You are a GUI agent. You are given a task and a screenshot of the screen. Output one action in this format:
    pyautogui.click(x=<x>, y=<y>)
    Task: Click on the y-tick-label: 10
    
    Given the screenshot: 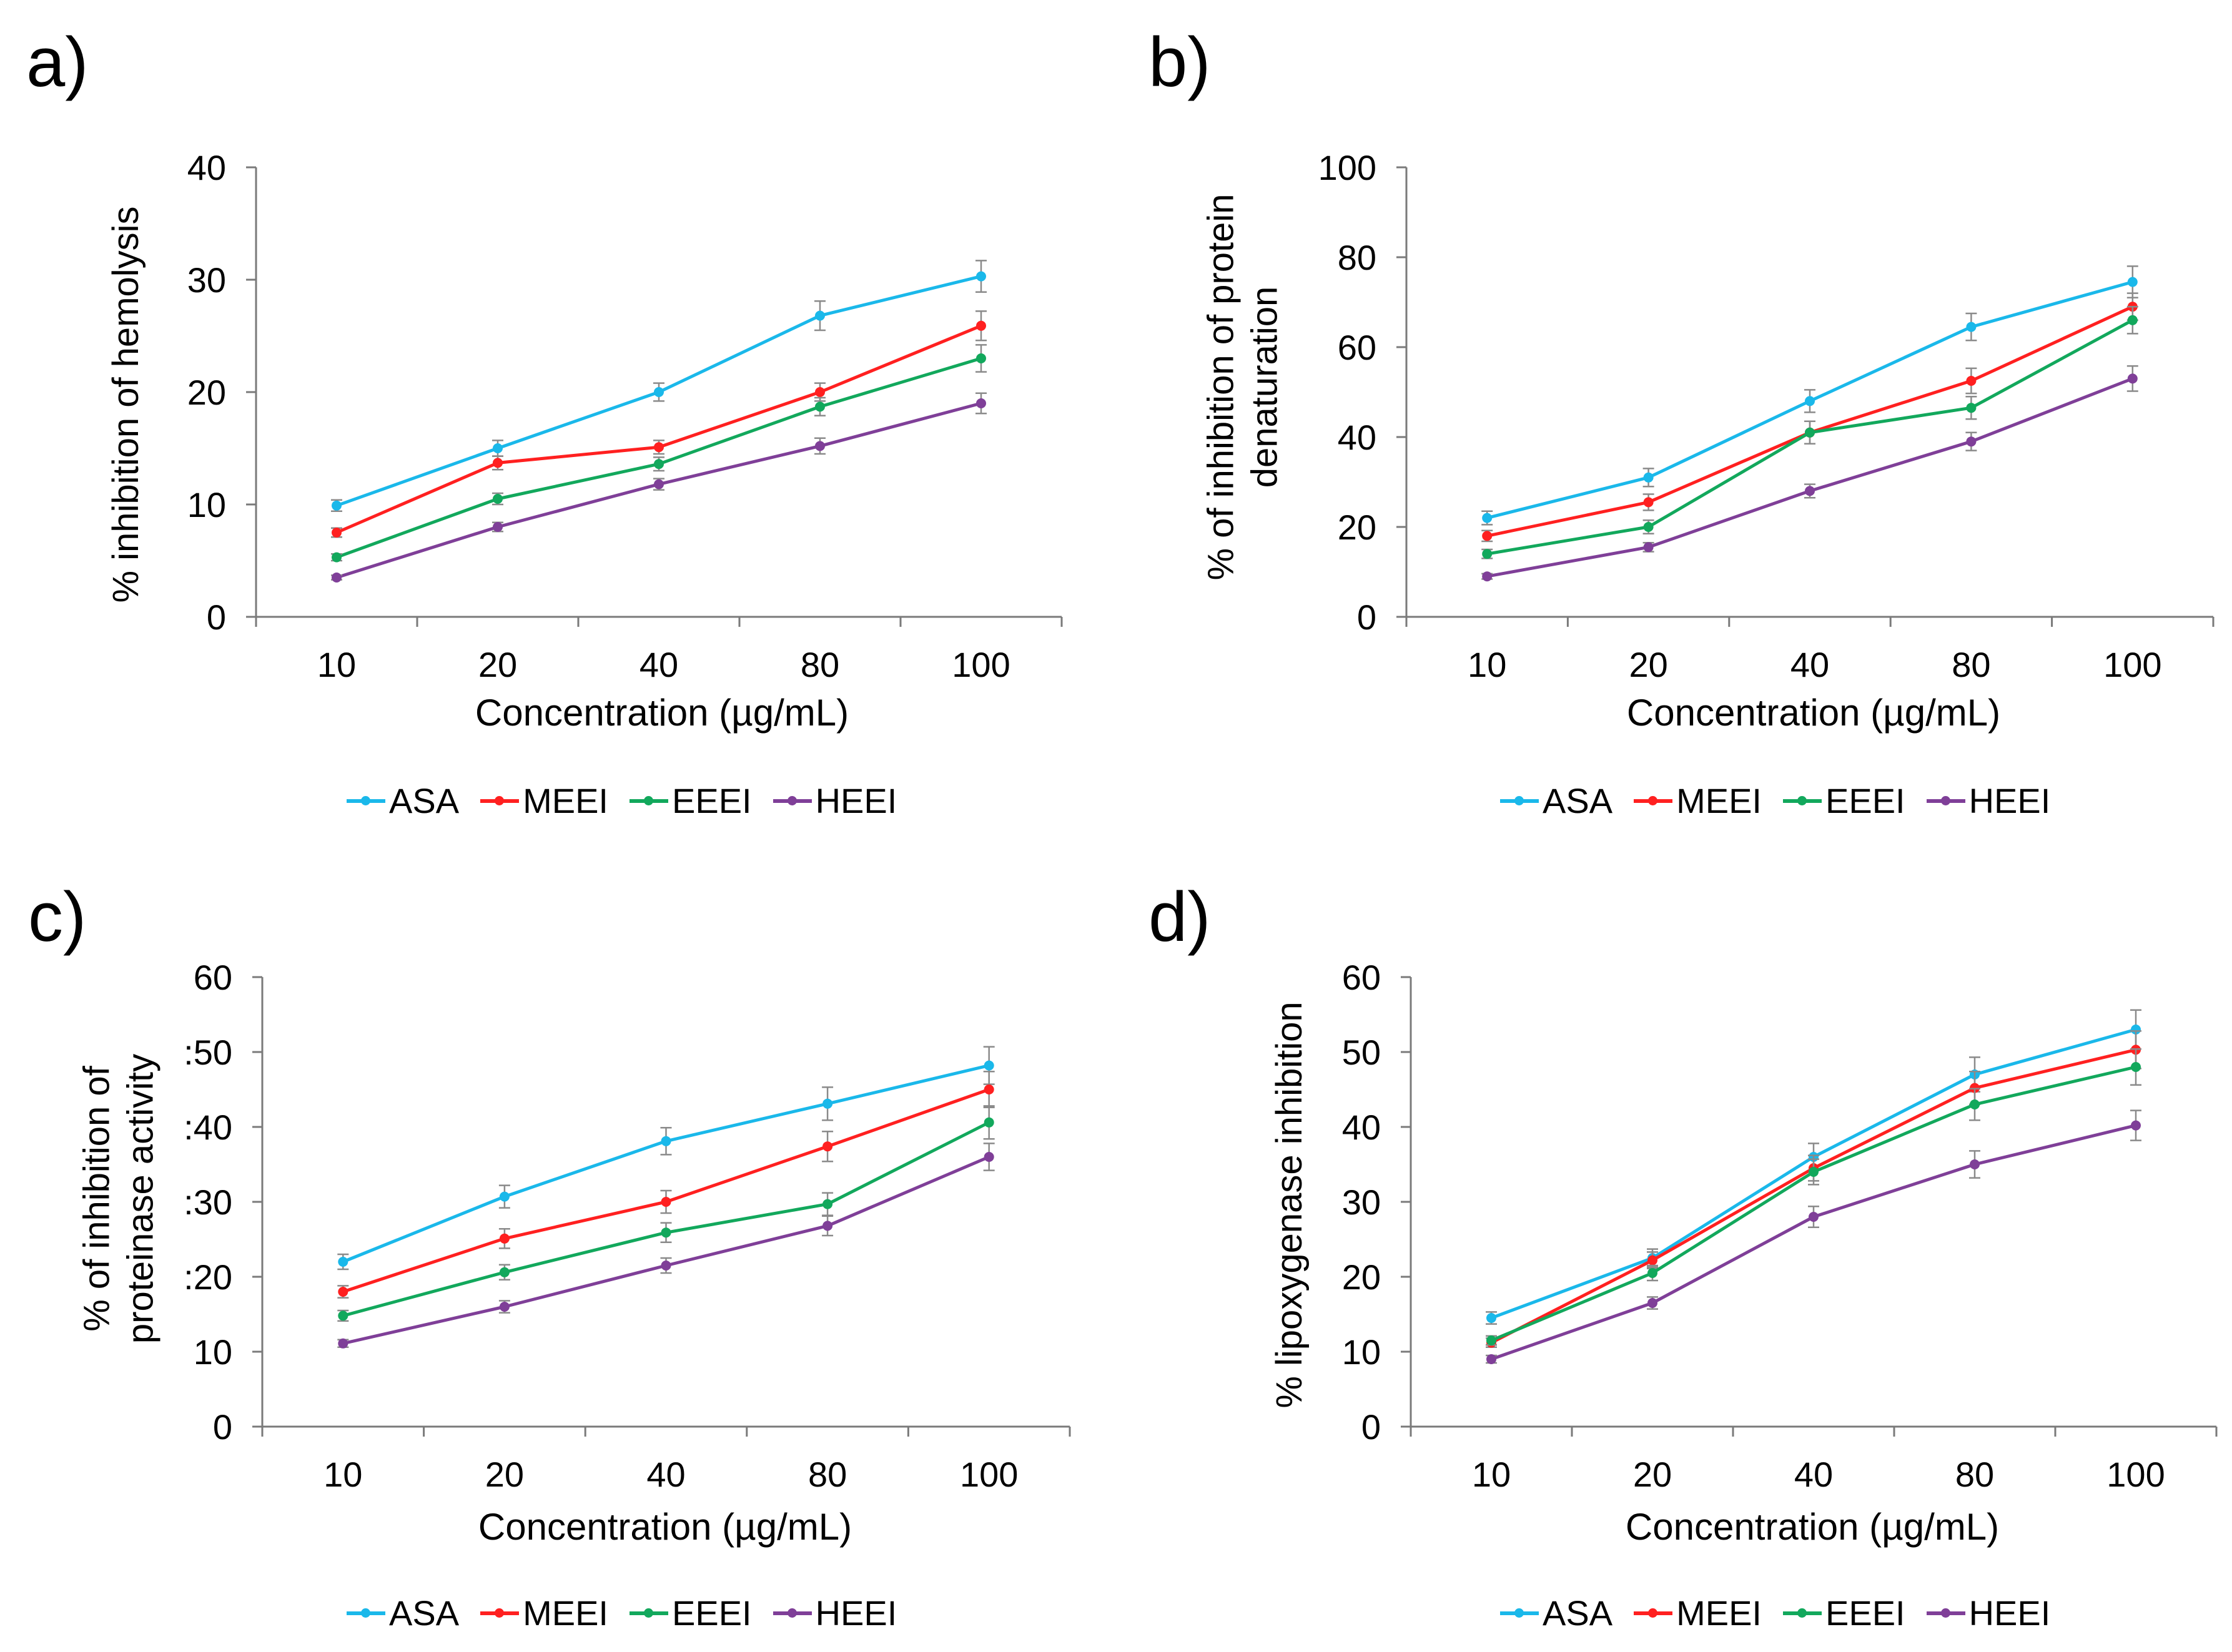 What is the action you would take?
    pyautogui.click(x=1361, y=1352)
    